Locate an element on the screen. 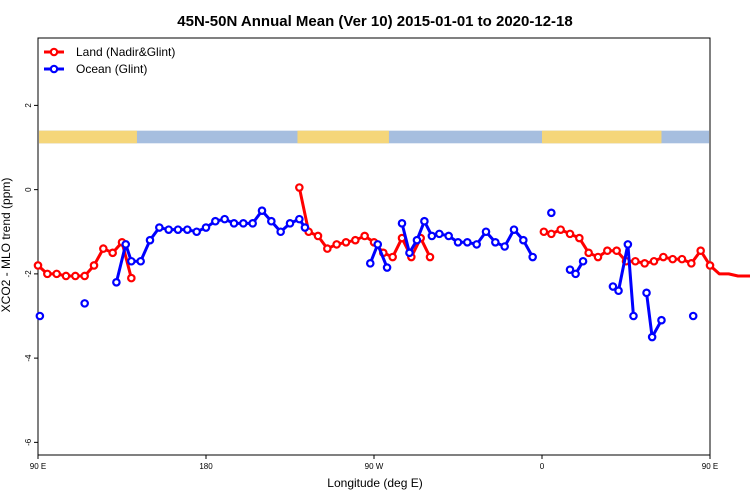  y-tick-label: 0 is located at coordinates (28, 189).